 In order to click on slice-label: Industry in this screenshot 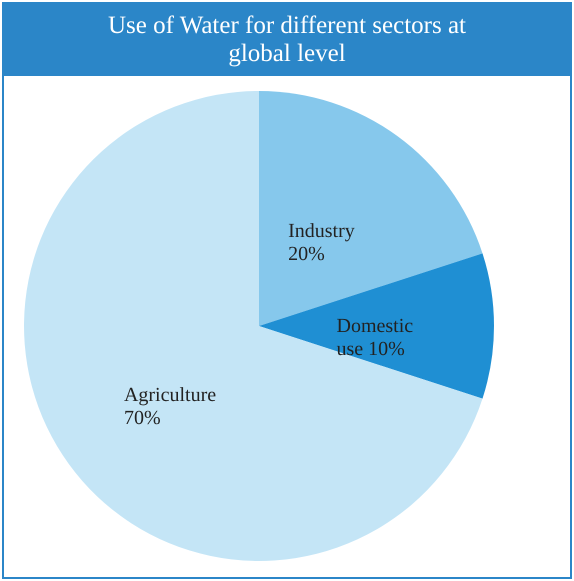, I will do `click(321, 231)`.